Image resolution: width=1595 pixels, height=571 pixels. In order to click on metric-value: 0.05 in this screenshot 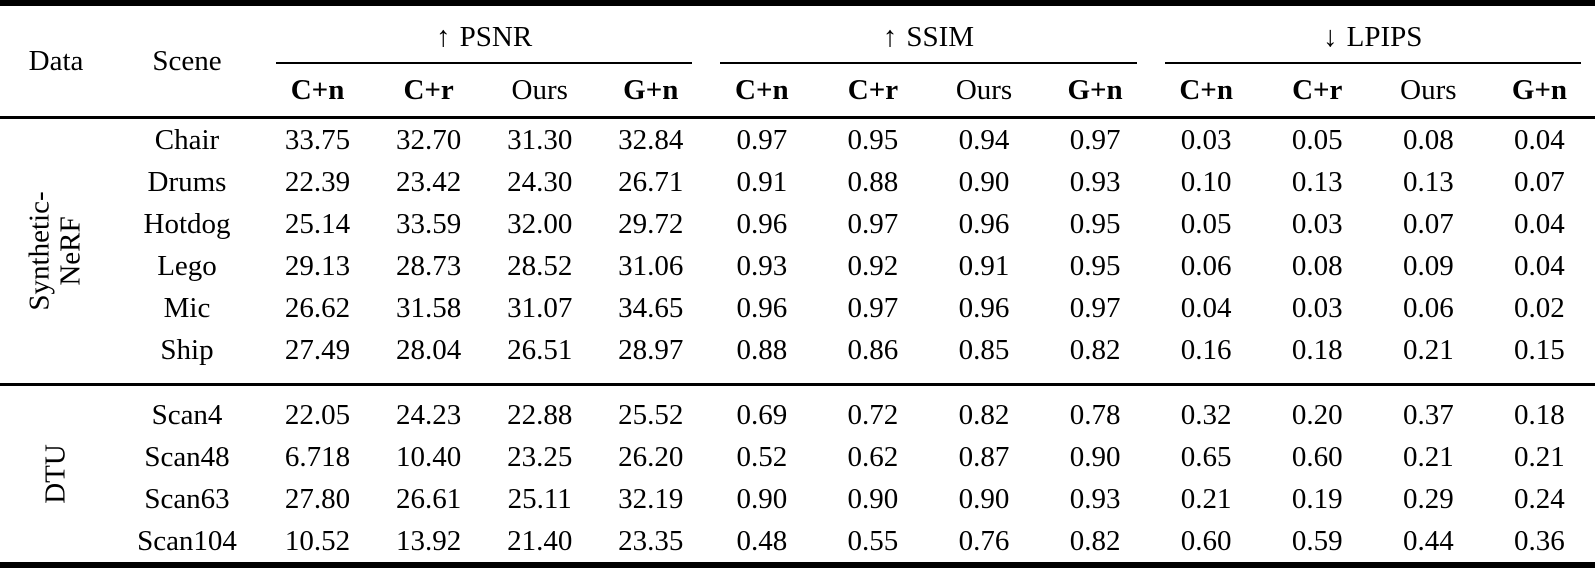, I will do `click(1317, 139)`.